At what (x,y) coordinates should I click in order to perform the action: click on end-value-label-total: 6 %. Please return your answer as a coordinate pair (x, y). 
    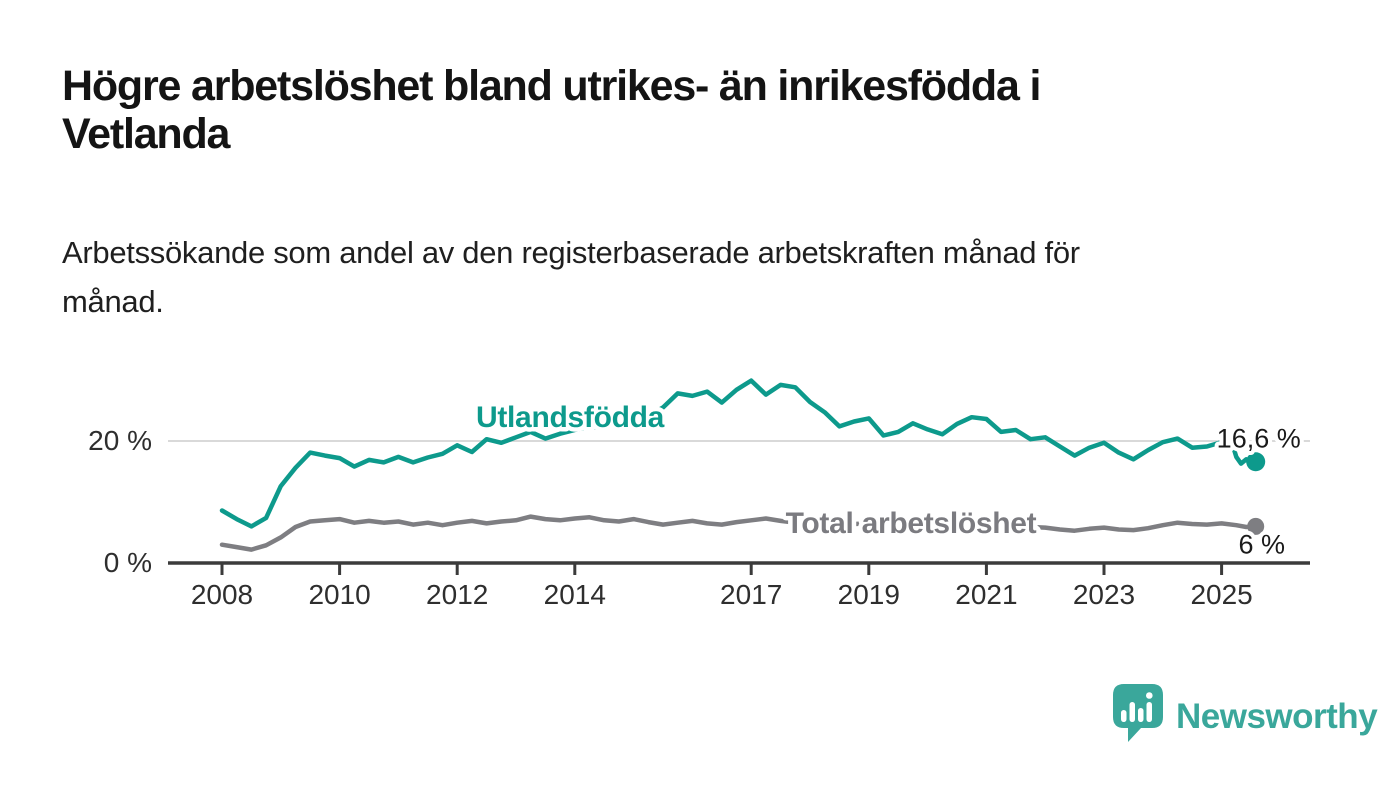
    Looking at the image, I should click on (1261, 544).